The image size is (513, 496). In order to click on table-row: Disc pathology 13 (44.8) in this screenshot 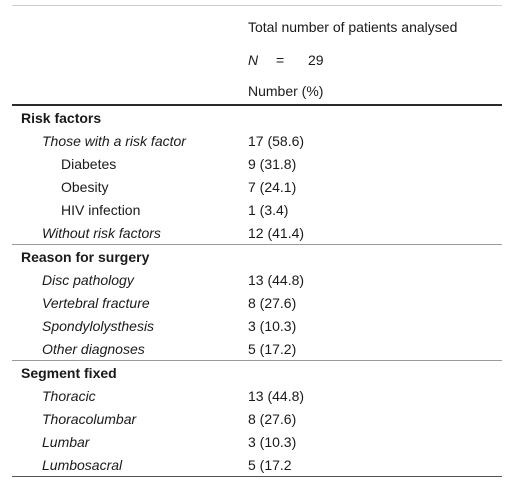, I will do `click(257, 279)`.